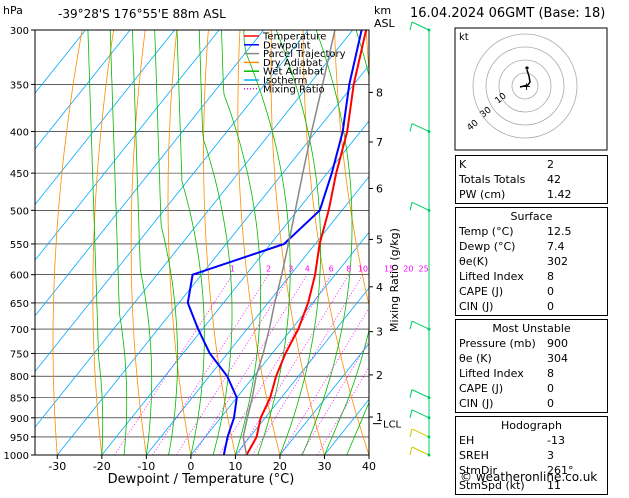 This screenshot has height=498, width=629. Describe the element at coordinates (19, 31) in the screenshot. I see `pressure-tick-label: 300` at that location.